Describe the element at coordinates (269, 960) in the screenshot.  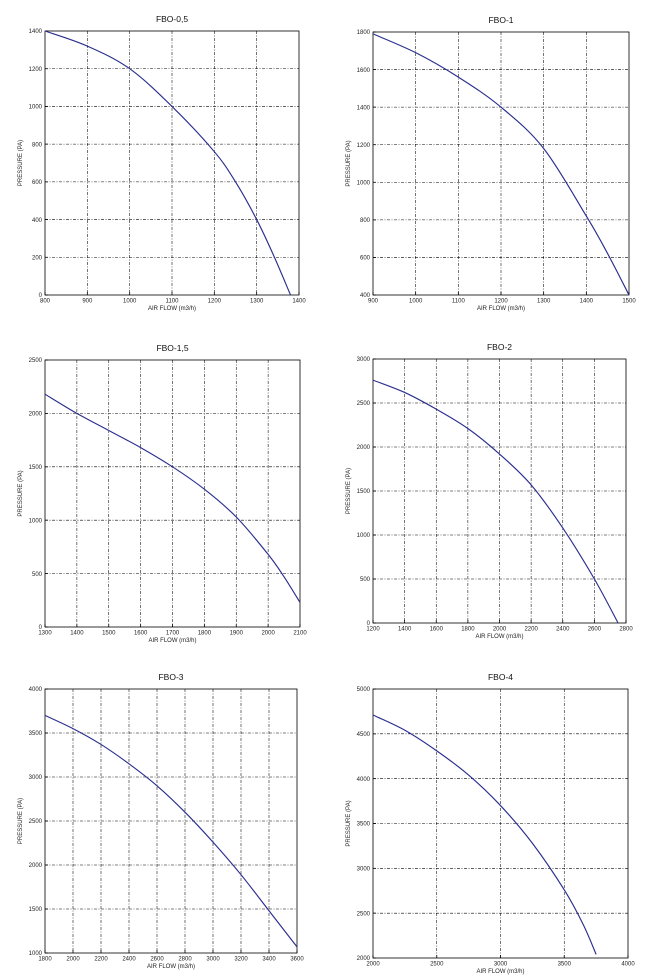
I see `x-tick-label: 3400` at that location.